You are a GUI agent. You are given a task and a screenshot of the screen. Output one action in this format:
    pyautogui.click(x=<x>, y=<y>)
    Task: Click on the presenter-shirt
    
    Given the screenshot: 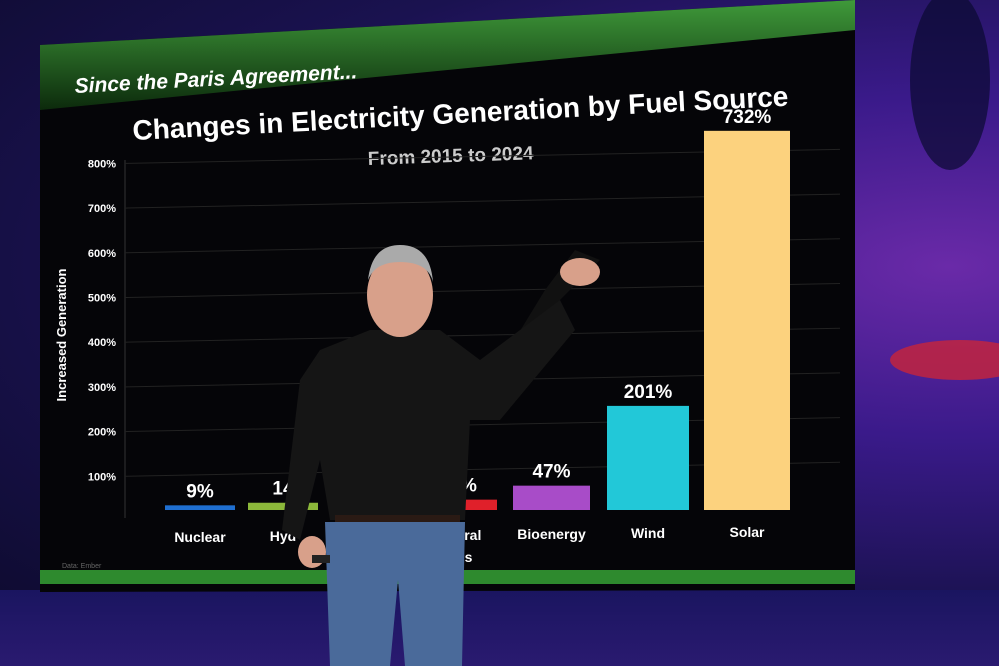 What is the action you would take?
    pyautogui.click(x=428, y=420)
    